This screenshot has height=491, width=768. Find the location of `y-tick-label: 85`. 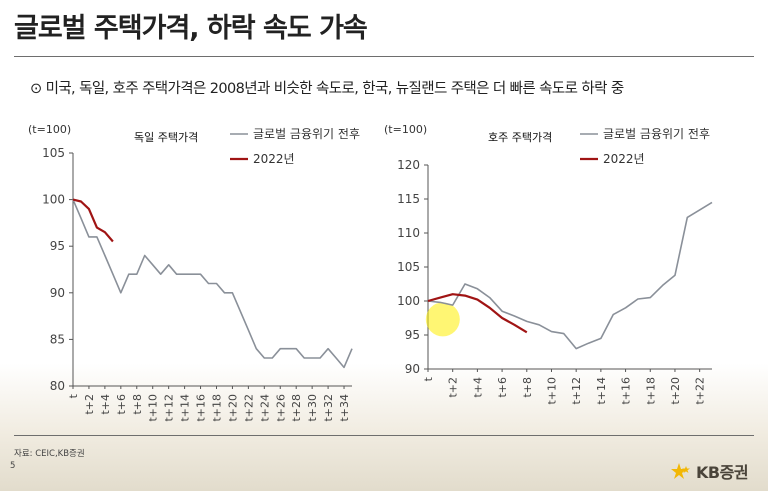

y-tick-label: 85 is located at coordinates (57, 339).